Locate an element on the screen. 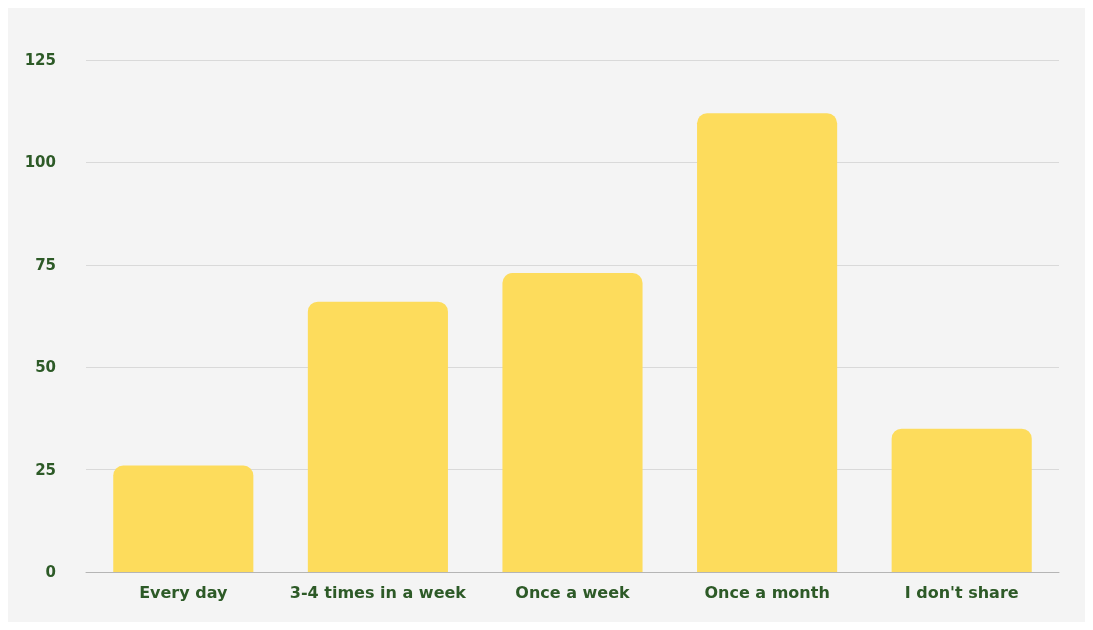 This screenshot has width=1093, height=630. x-tick-label: Once a month is located at coordinates (767, 592).